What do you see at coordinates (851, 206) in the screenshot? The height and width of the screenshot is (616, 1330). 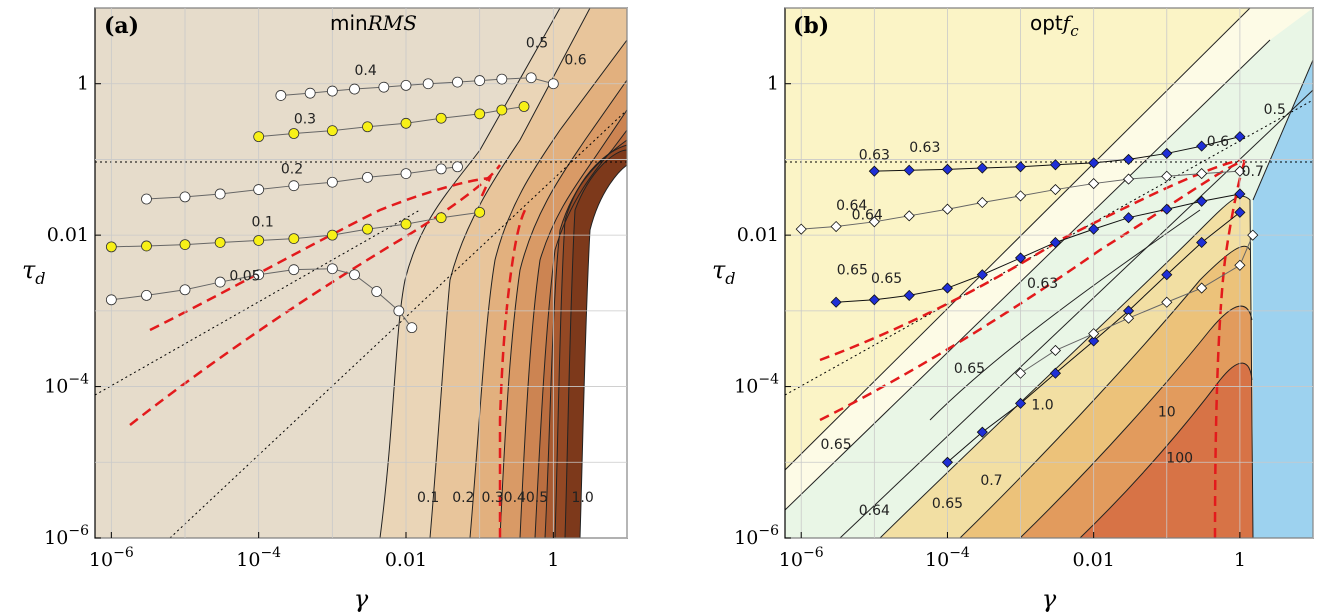 I see `series-label: 0.64` at bounding box center [851, 206].